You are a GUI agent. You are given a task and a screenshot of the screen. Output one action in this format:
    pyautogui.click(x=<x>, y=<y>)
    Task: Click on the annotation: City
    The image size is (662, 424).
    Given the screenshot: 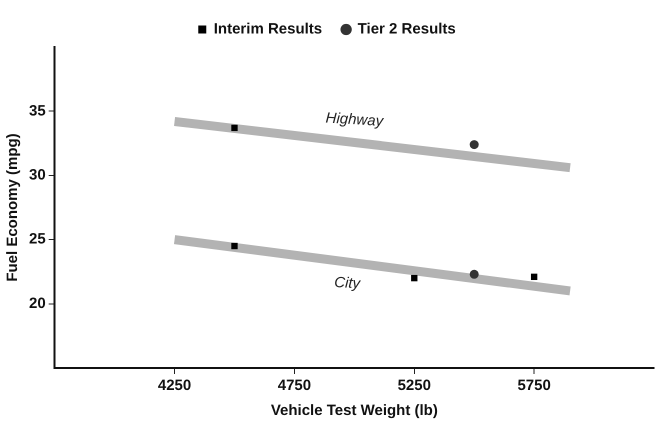 What is the action you would take?
    pyautogui.click(x=348, y=283)
    